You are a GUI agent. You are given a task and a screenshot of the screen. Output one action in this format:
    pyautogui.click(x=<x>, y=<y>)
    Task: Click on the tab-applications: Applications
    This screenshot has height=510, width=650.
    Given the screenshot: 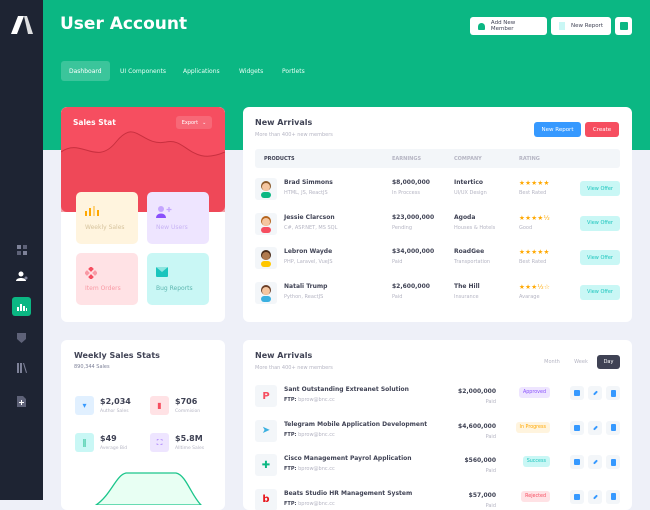 What is the action you would take?
    pyautogui.click(x=201, y=71)
    